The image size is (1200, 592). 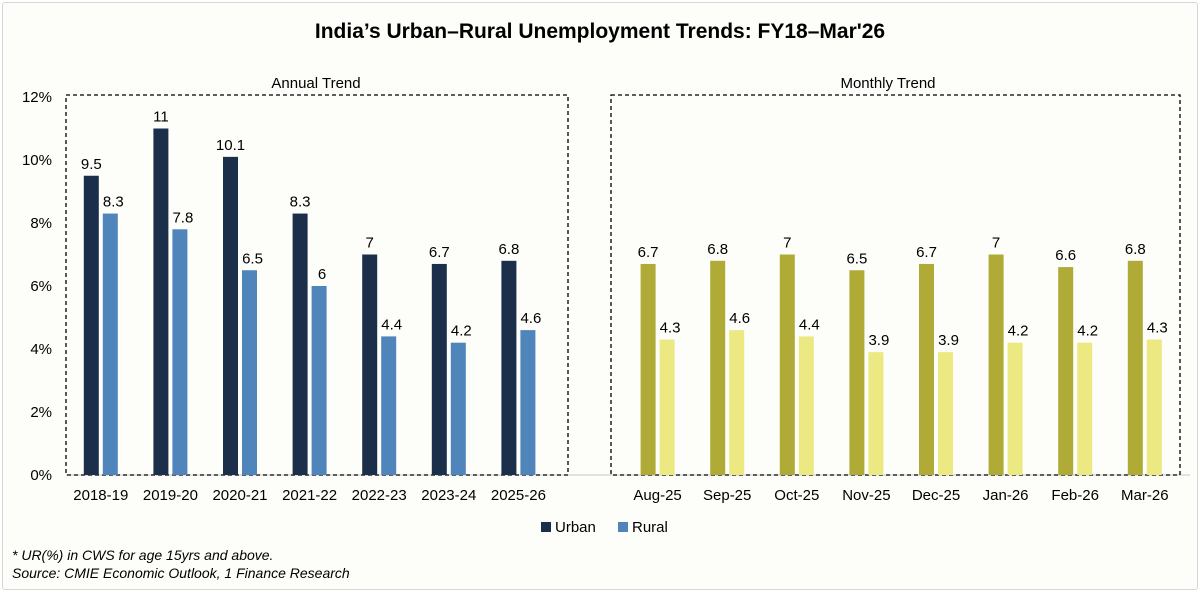 I want to click on x-tick-label: 2022-23, so click(x=379, y=495).